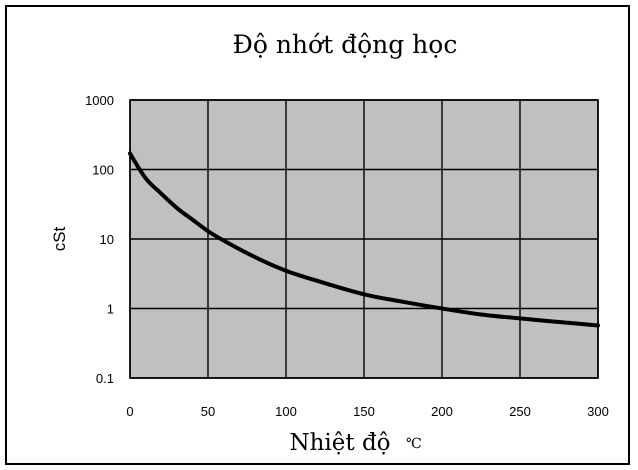 The image size is (638, 470). Describe the element at coordinates (129, 411) in the screenshot. I see `x-tick-label: 0` at that location.